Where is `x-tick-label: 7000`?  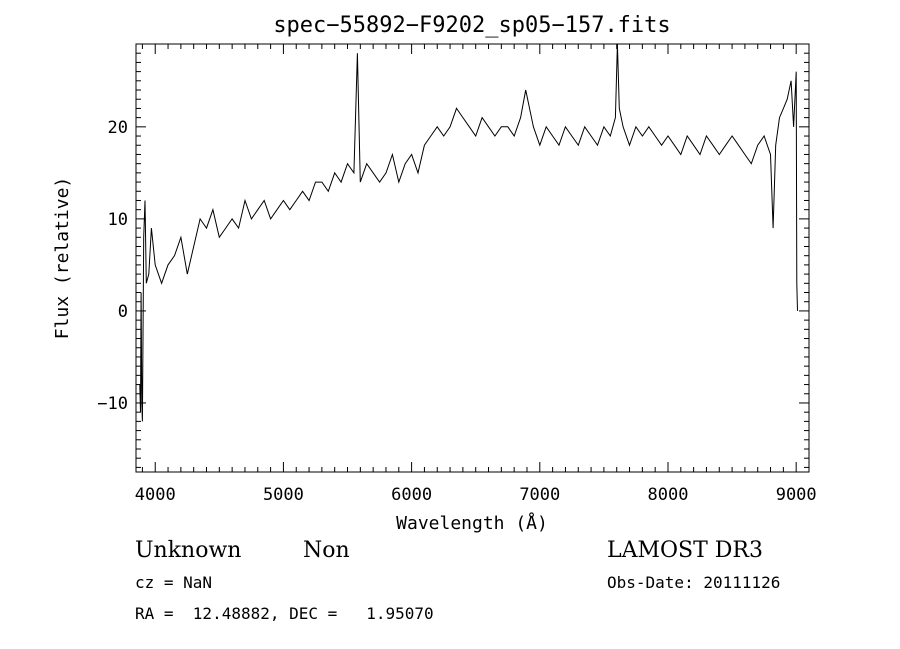
x-tick-label: 7000 is located at coordinates (539, 495).